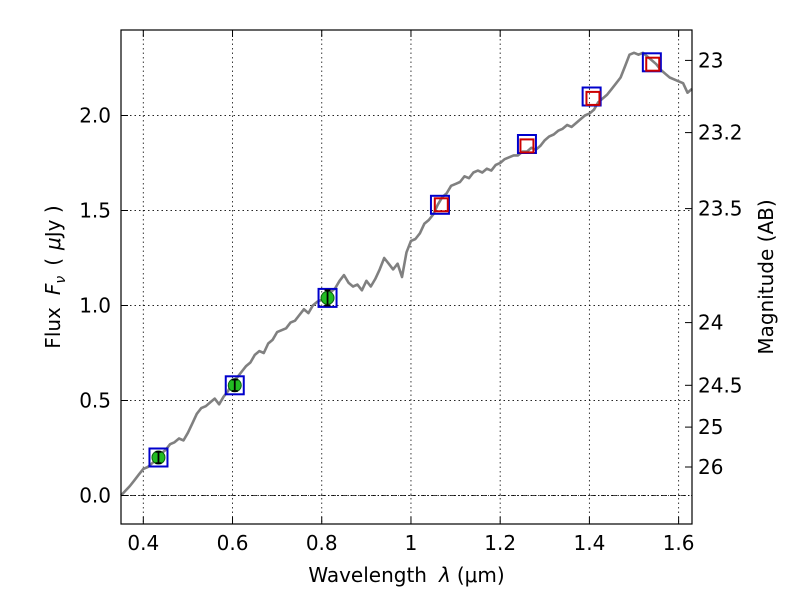 The width and height of the screenshot is (800, 600). I want to click on x-tick-label: 1.6, so click(679, 543).